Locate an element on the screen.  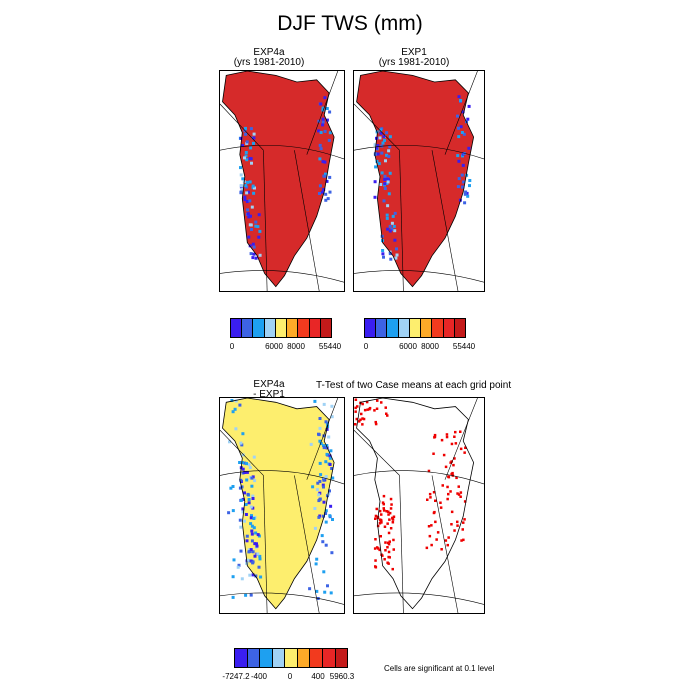
panel-1-label: EXP4a (yrs 1981-2010) is located at coordinates (269, 58).